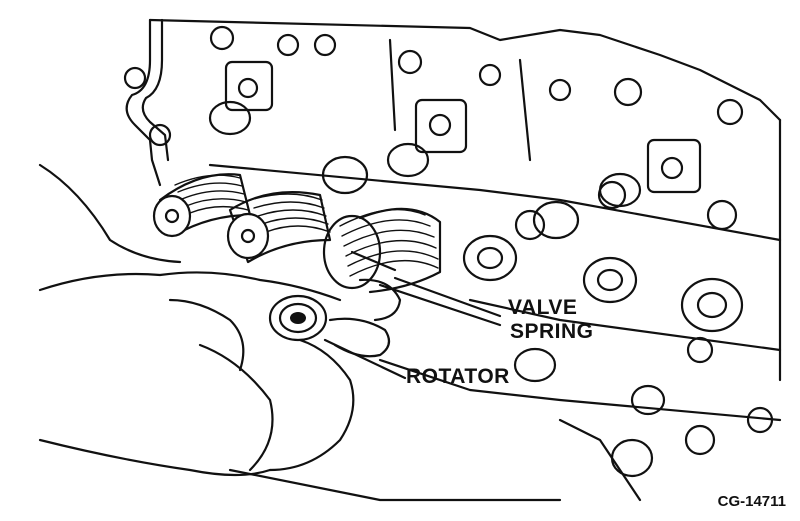 The height and width of the screenshot is (521, 800). Describe the element at coordinates (543, 307) in the screenshot. I see `valve-label: VALVE` at that location.